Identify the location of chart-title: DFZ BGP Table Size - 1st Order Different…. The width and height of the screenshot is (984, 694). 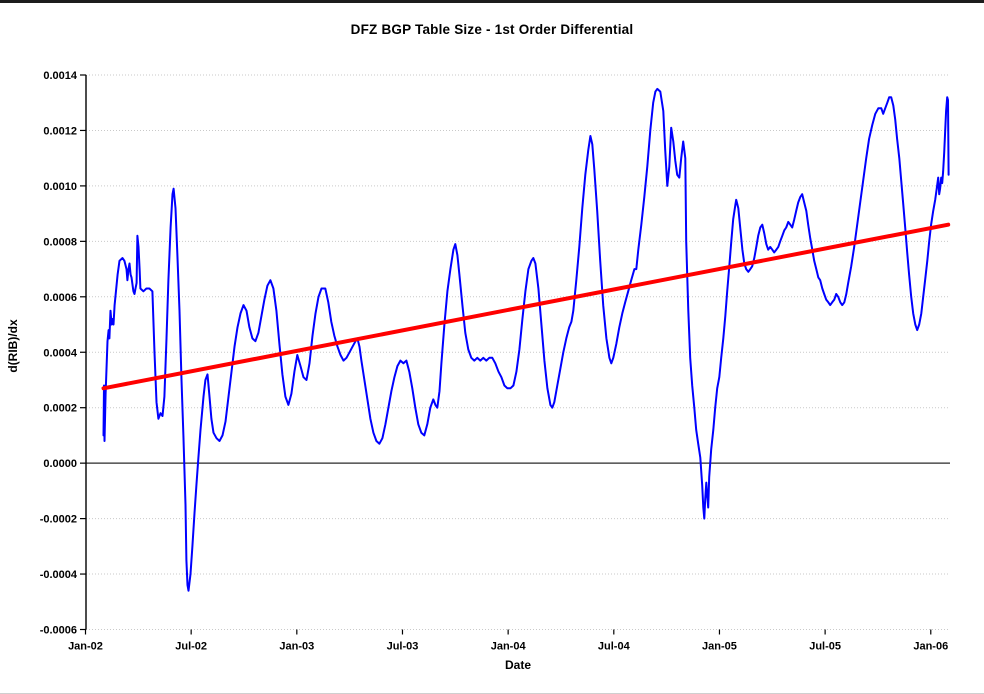
(492, 29).